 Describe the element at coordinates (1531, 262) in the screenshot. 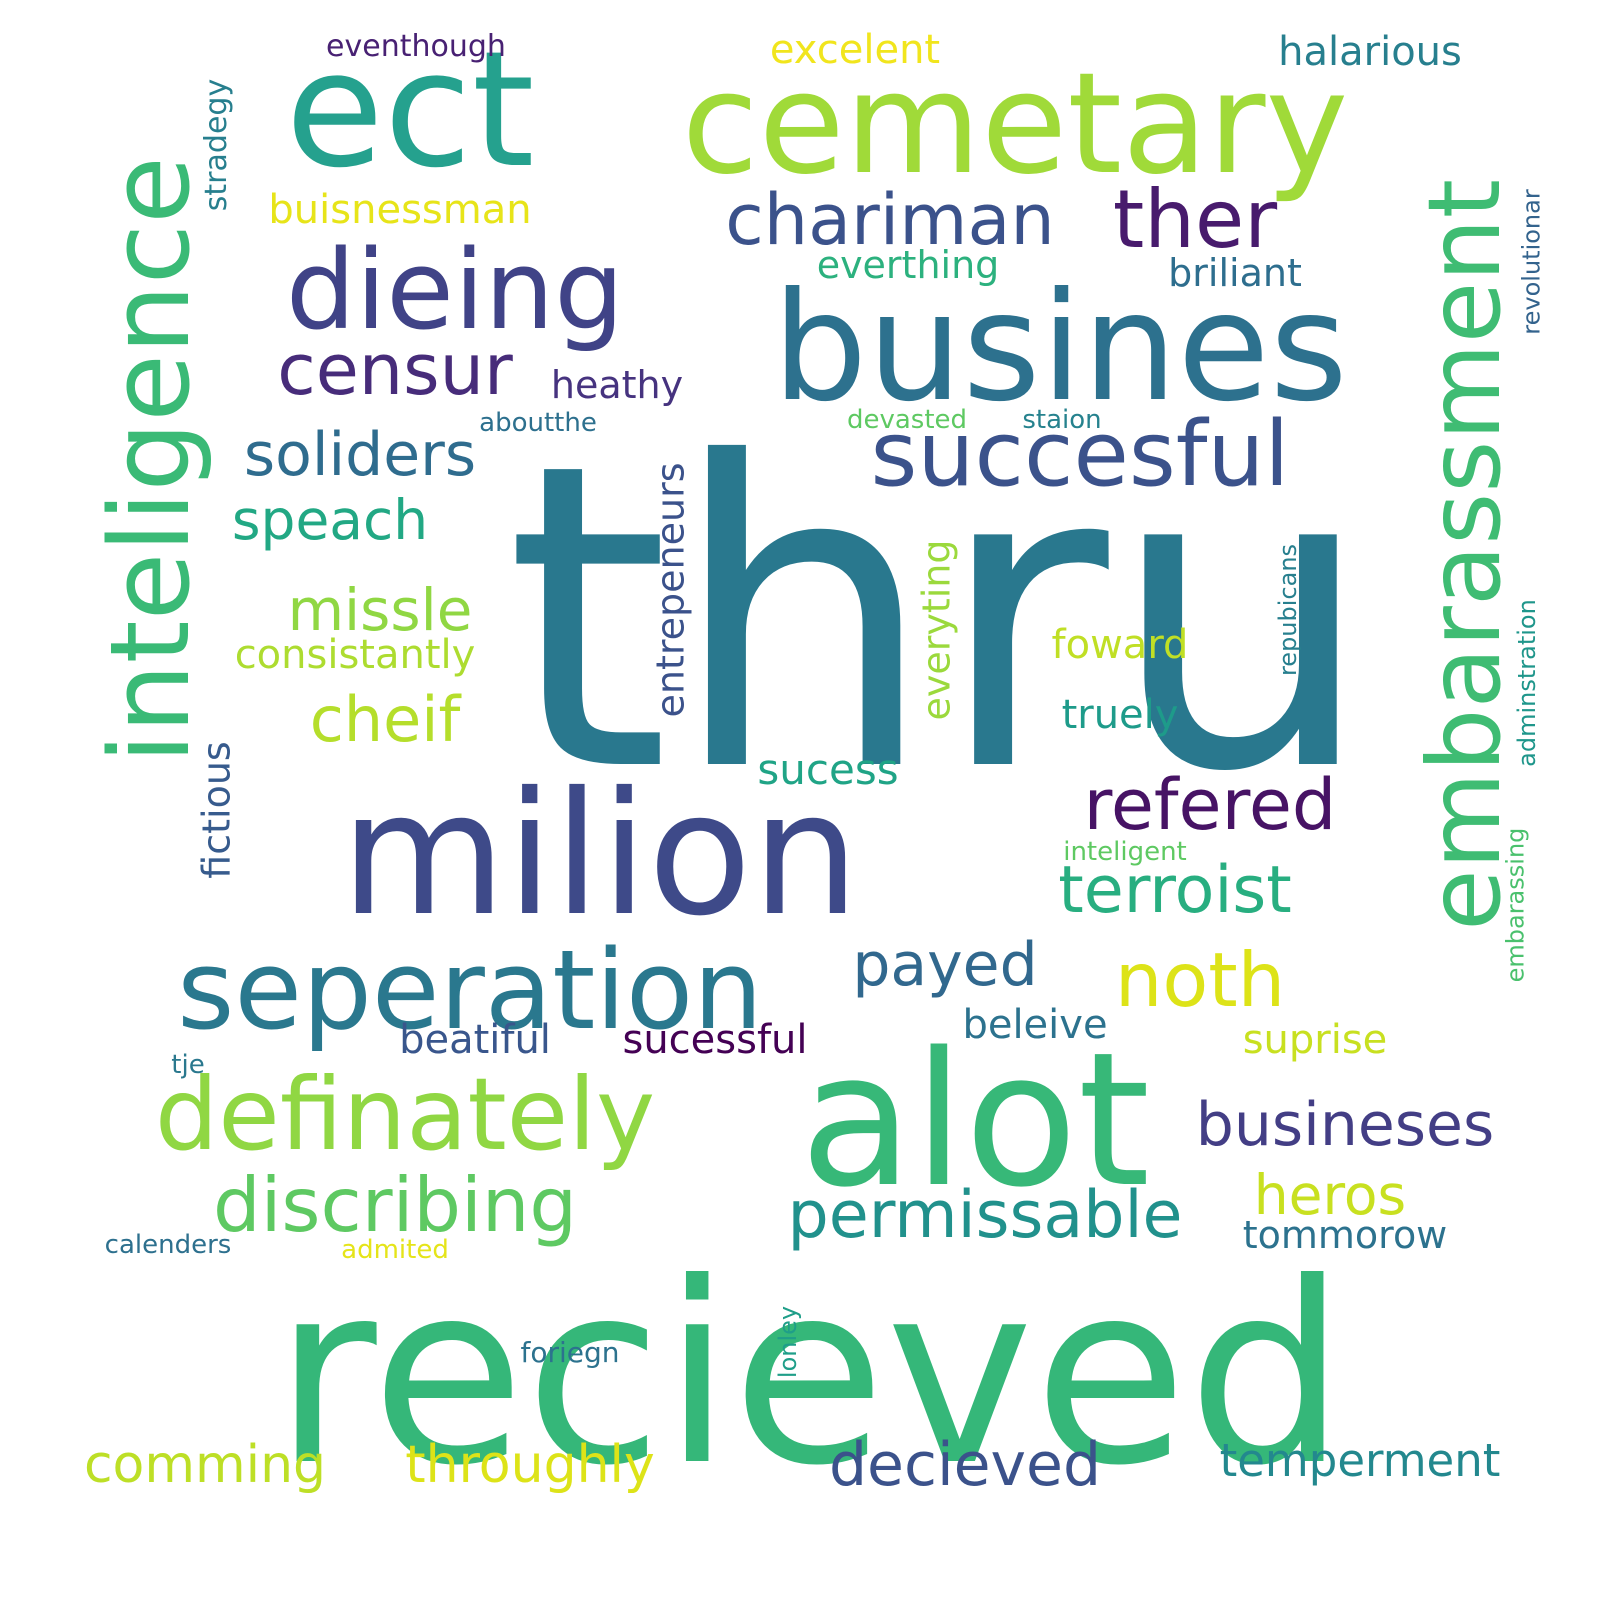

I see `word-revolutionar: revolutionar` at that location.